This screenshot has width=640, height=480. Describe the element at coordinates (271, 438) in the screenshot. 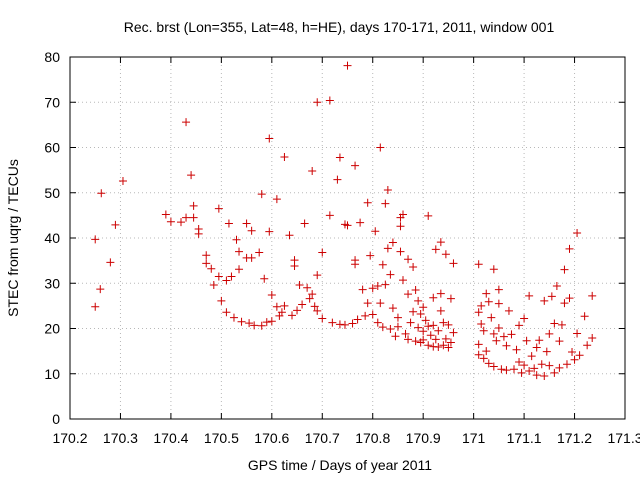

I see `x-tick-label: 170.6` at that location.